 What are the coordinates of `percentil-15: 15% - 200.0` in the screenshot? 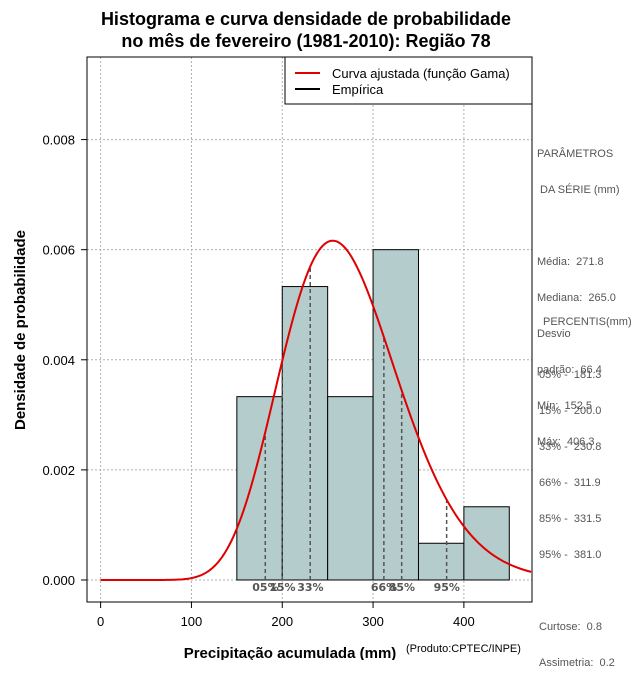 It's located at (570, 411).